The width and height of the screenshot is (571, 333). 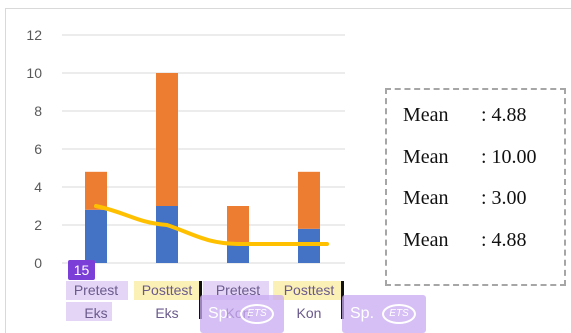 I want to click on mean-value: : 10.00, so click(x=509, y=156).